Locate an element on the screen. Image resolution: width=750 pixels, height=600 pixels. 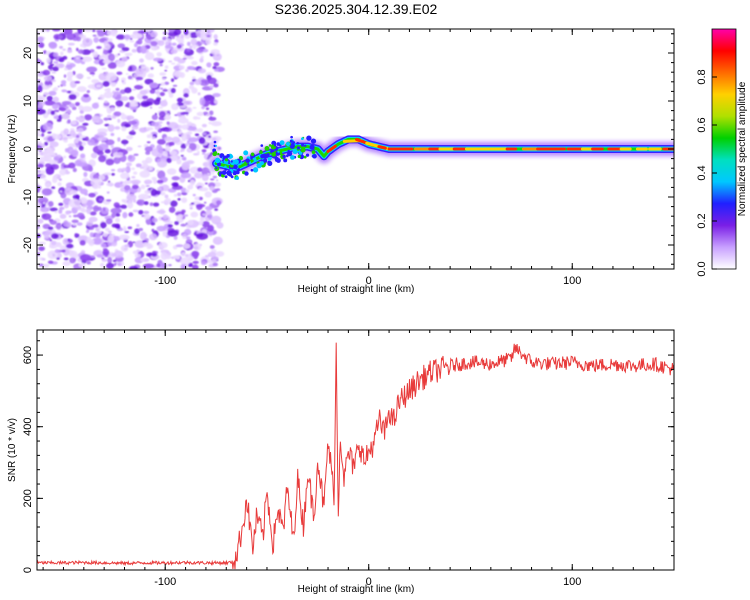
top-y-tick-label: 0 is located at coordinates (28, 149).